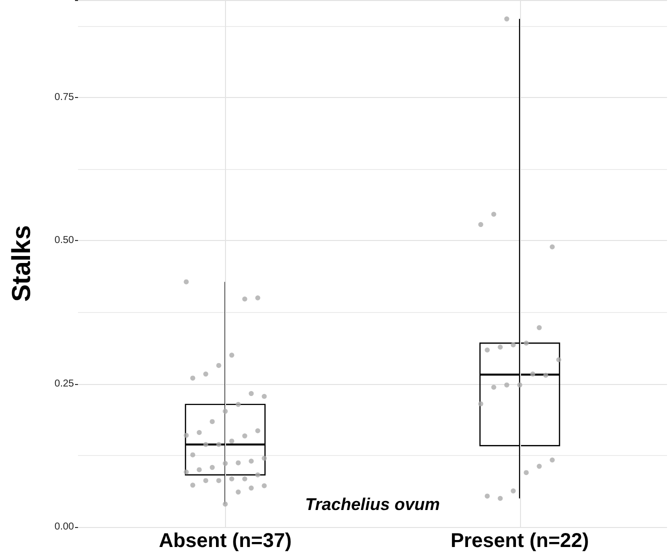 This screenshot has width=669, height=558. What do you see at coordinates (21, 263) in the screenshot?
I see `y-axis-title: Stalks` at bounding box center [21, 263].